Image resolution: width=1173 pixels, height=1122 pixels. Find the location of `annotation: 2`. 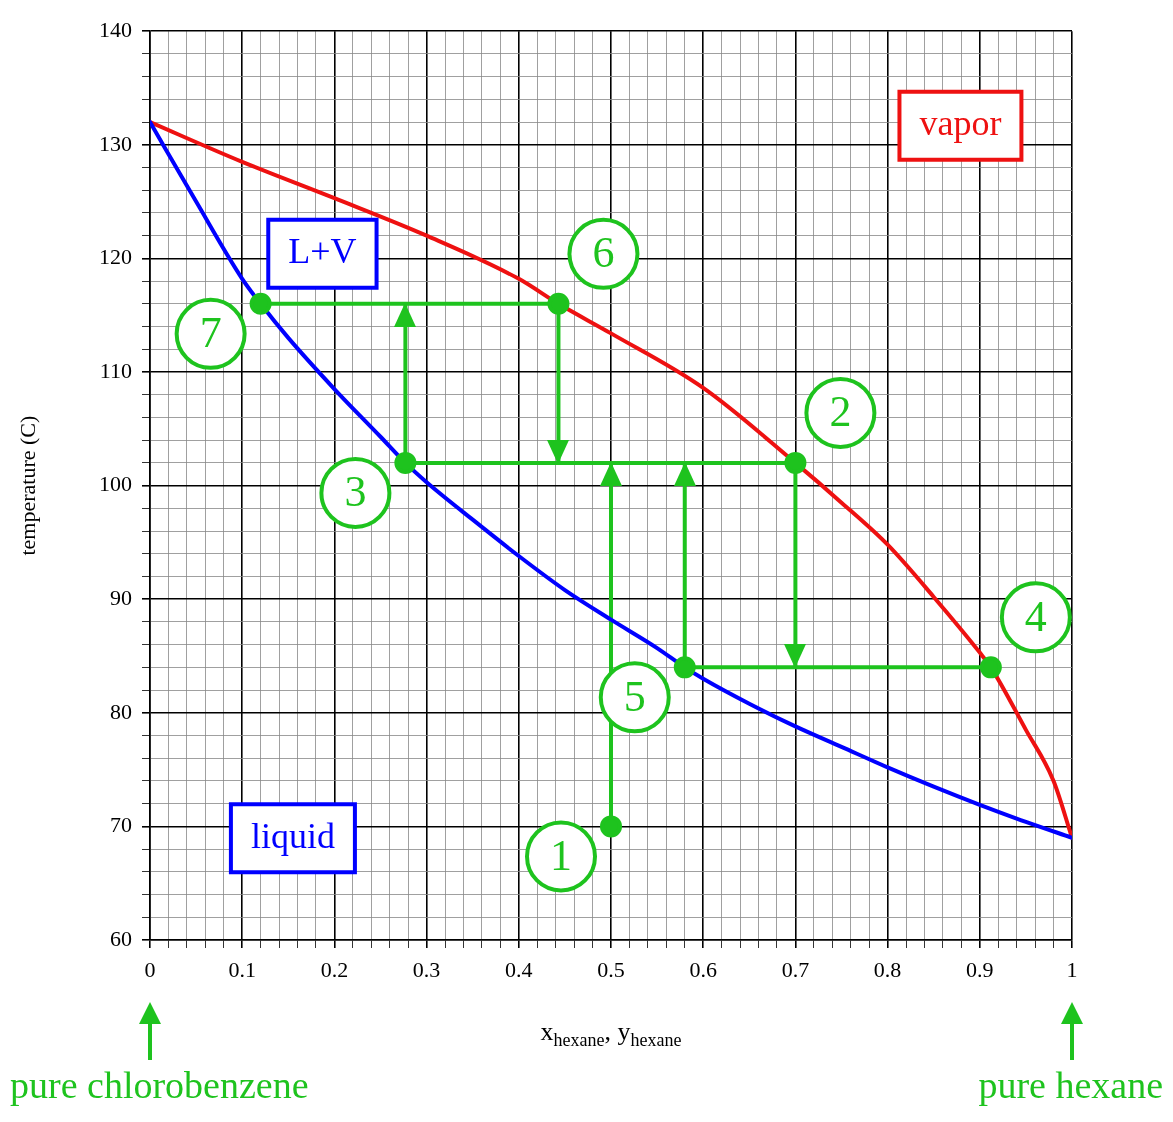

annotation: 2 is located at coordinates (840, 412).